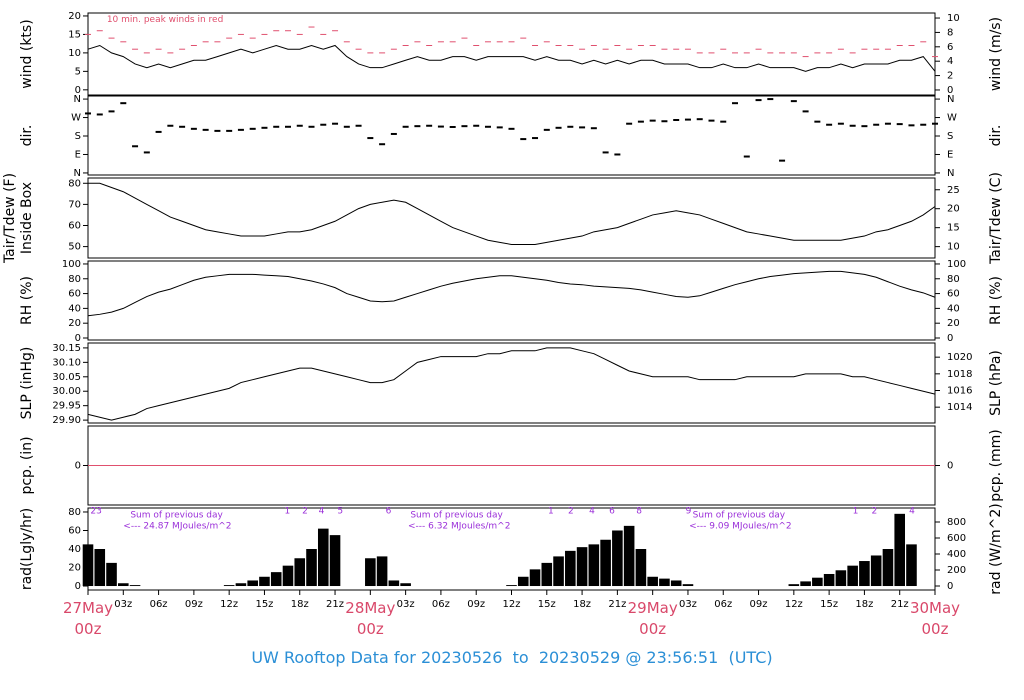  I want to click on y-tick-label: 29.90, so click(66, 420).